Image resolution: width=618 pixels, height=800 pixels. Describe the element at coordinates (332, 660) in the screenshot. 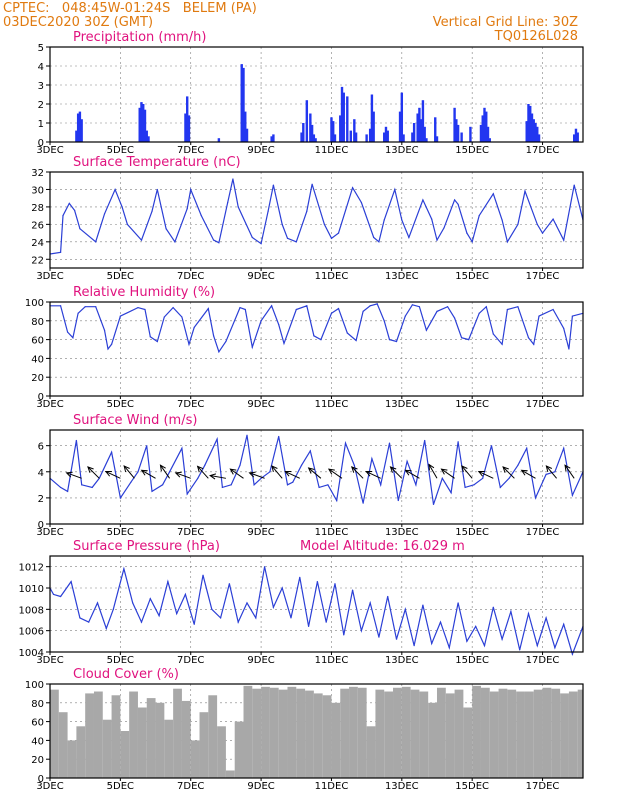

I see `x-tick-label: 11DEC` at that location.